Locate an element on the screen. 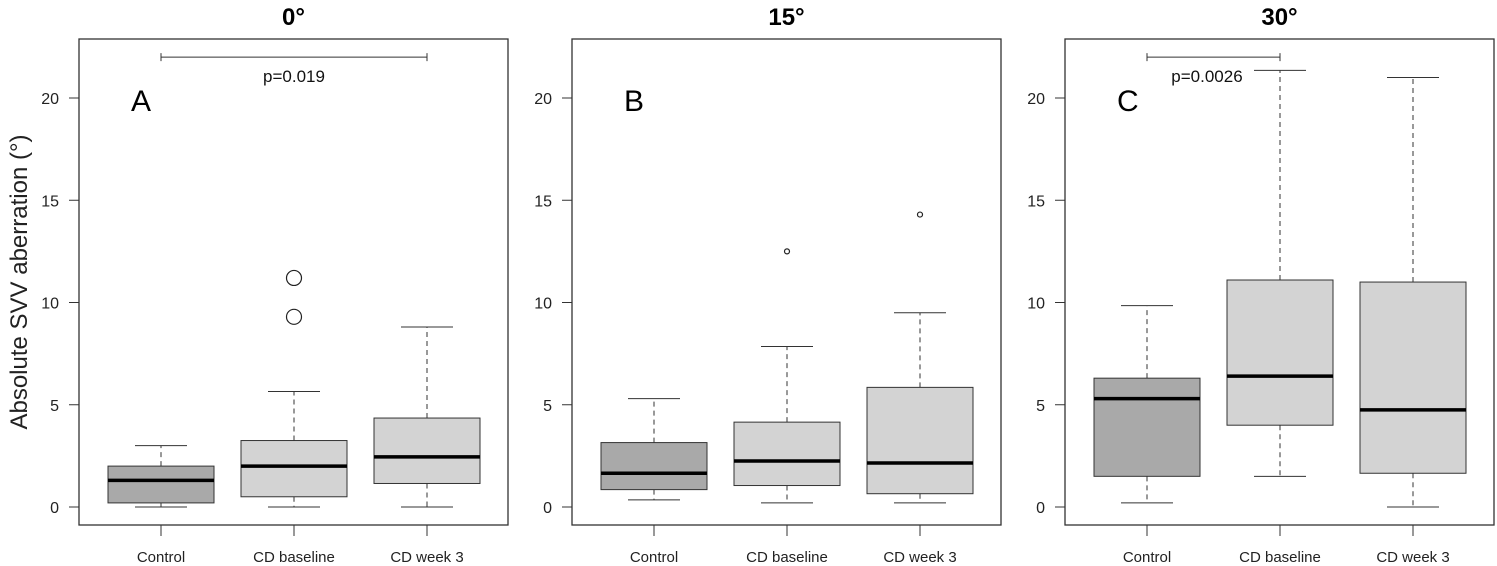 This screenshot has width=1497, height=566. y-axis-label: Absolute SVV aberration (°) is located at coordinates (19, 281).